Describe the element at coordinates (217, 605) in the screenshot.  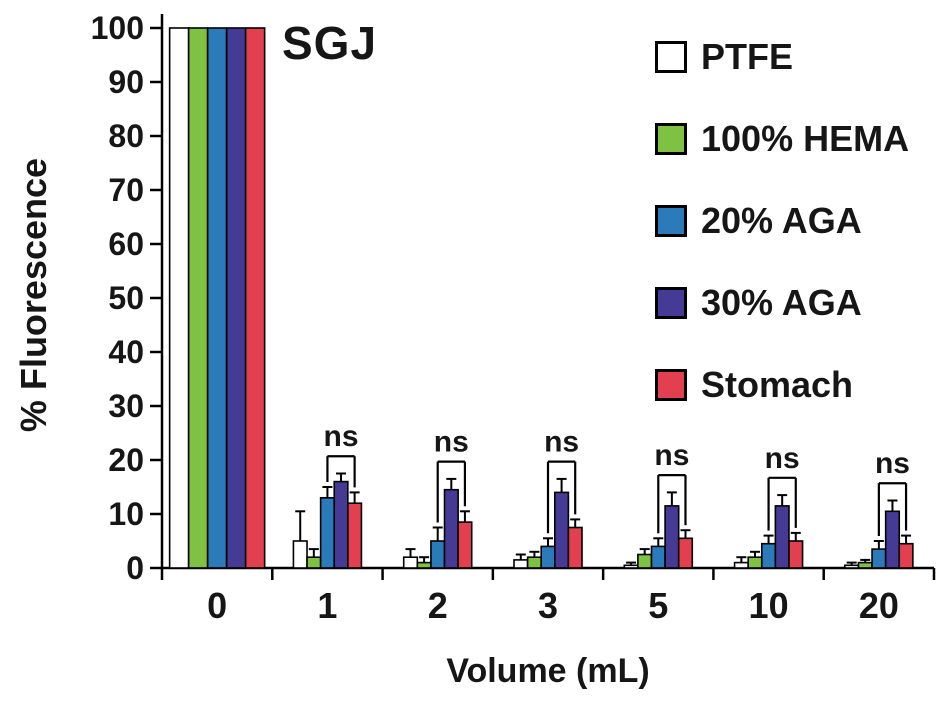
I see `x-category-label: 0` at that location.